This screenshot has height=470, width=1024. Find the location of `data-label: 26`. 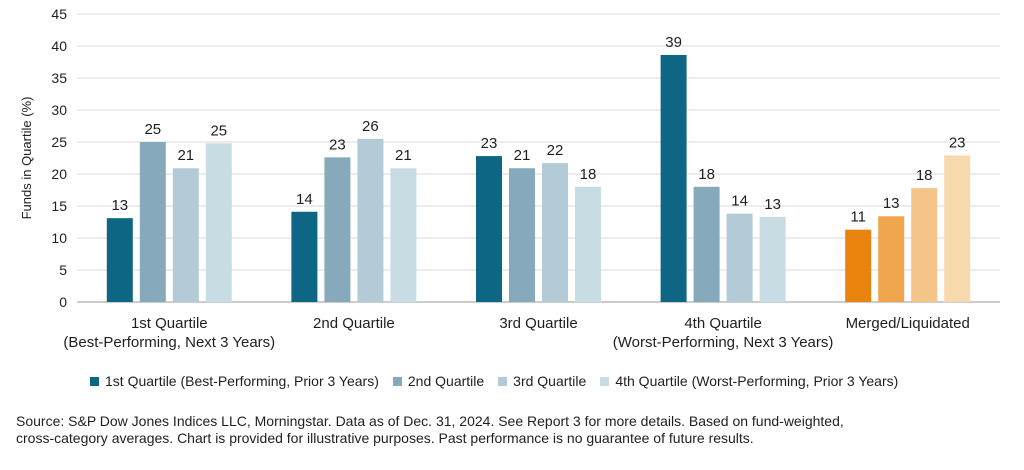

data-label: 26 is located at coordinates (370, 126).